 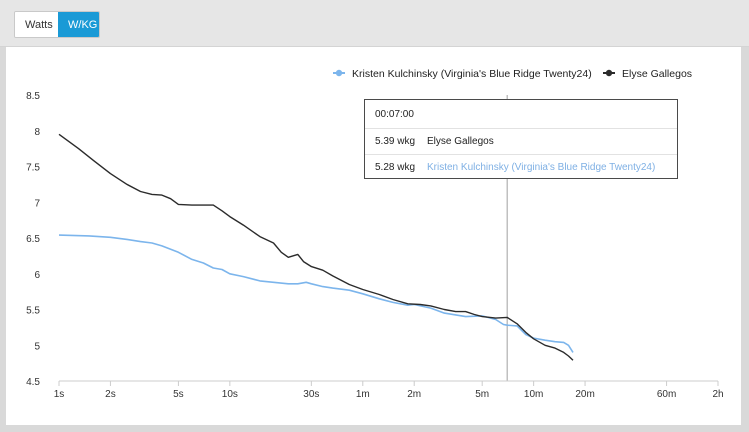 I want to click on tooltip-value: 5.39 wkg, so click(x=395, y=141).